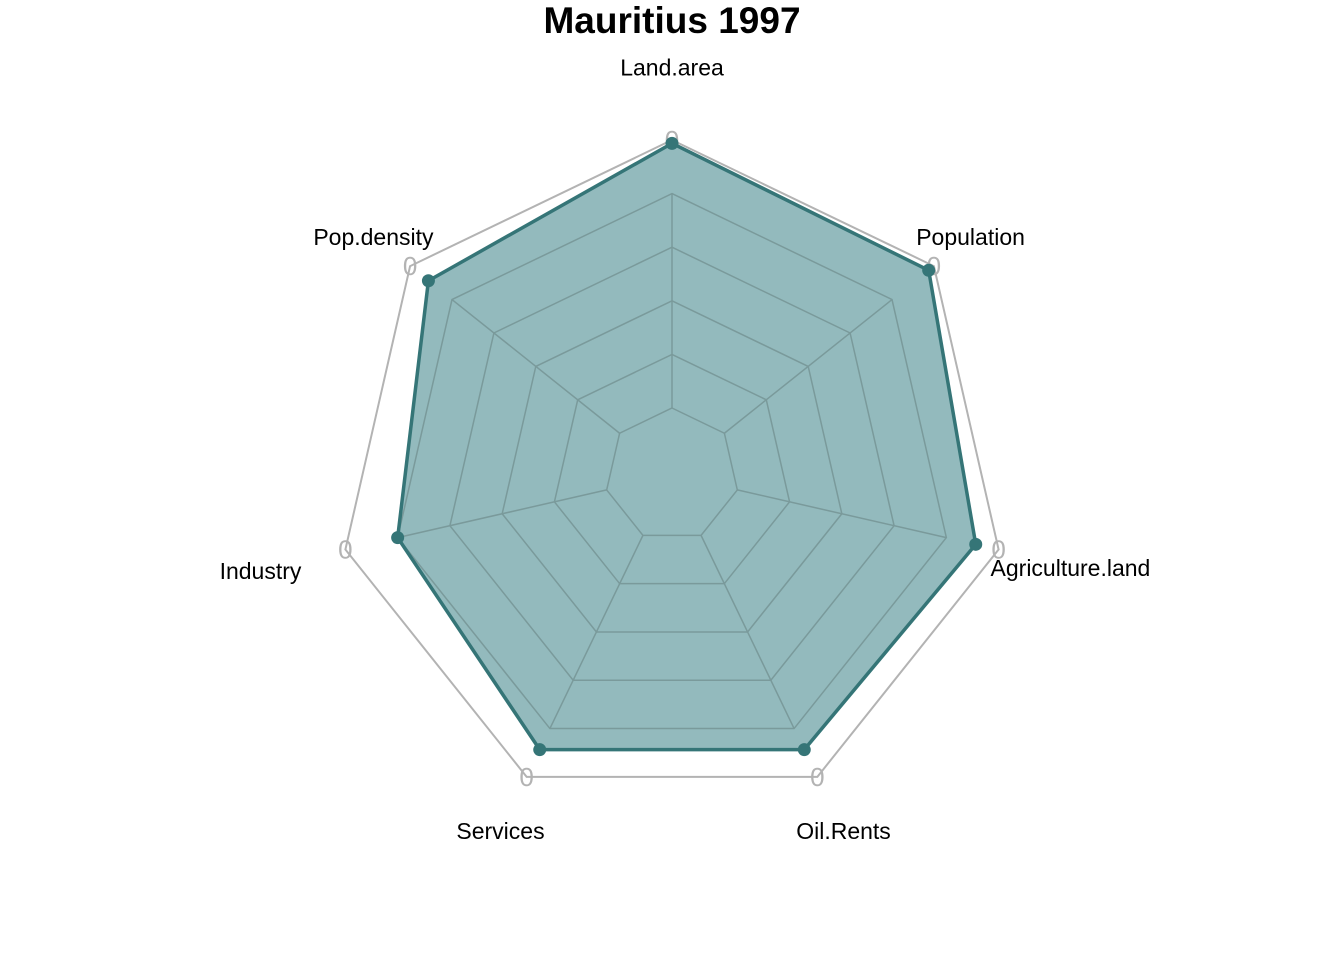 This screenshot has width=1344, height=960. What do you see at coordinates (536, 366) in the screenshot?
I see `spoke-pop-density` at bounding box center [536, 366].